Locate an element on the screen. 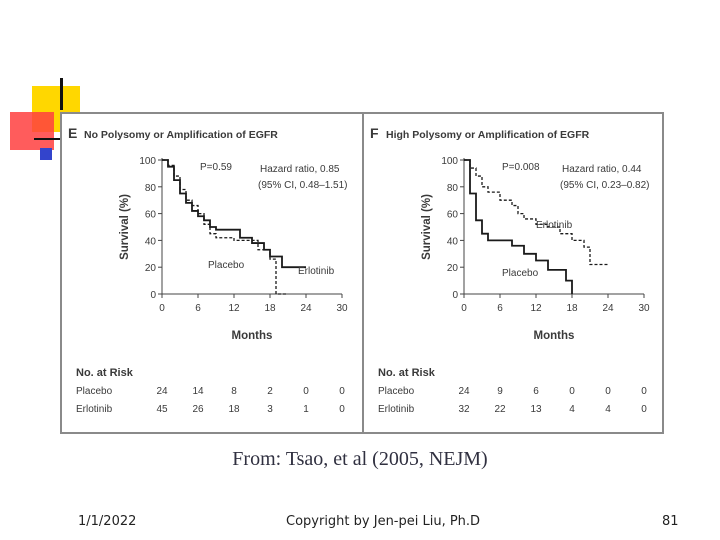  panel-divider is located at coordinates (363, 273).